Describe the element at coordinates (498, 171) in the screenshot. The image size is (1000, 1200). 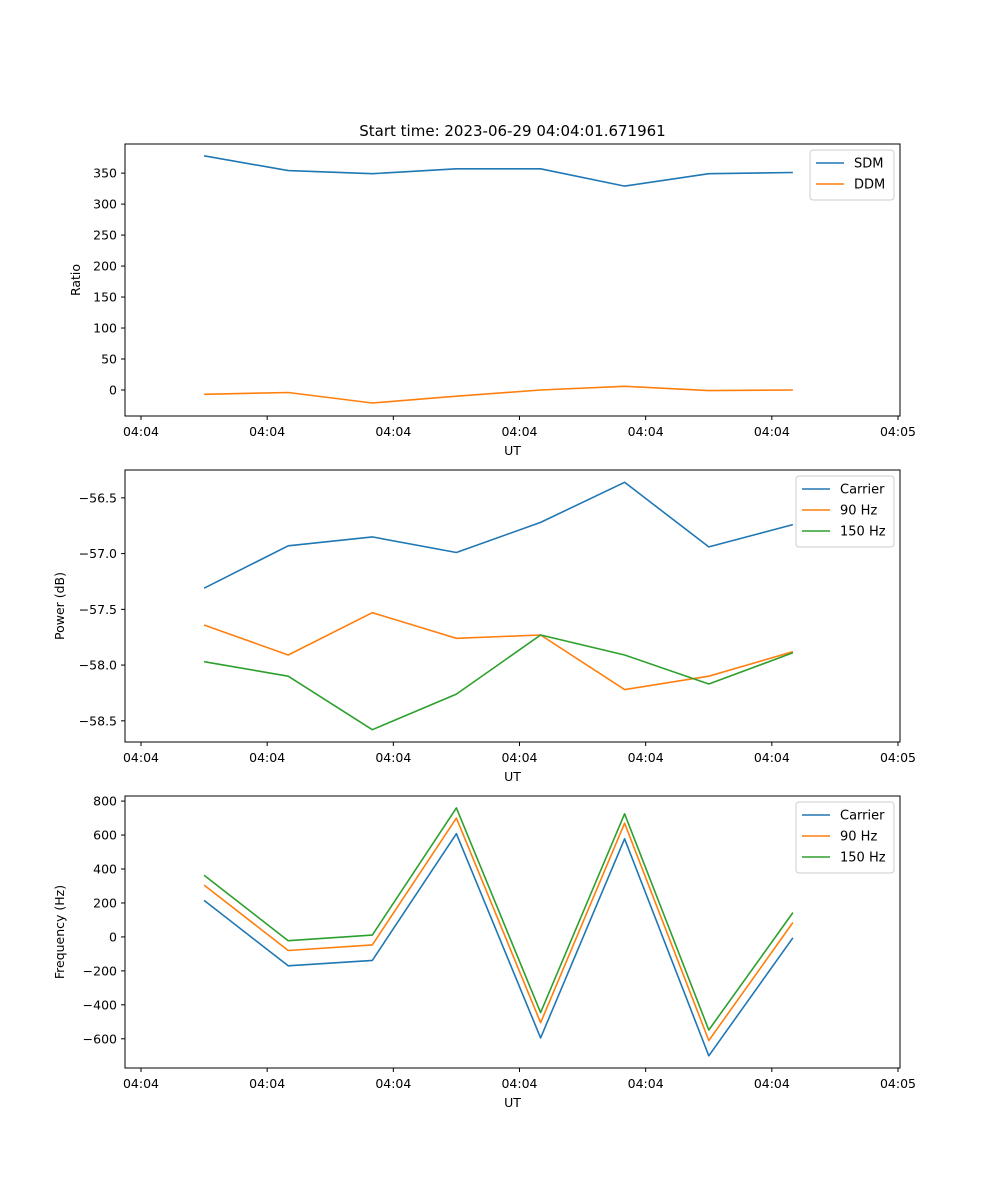
I see `series-line-sdm` at that location.